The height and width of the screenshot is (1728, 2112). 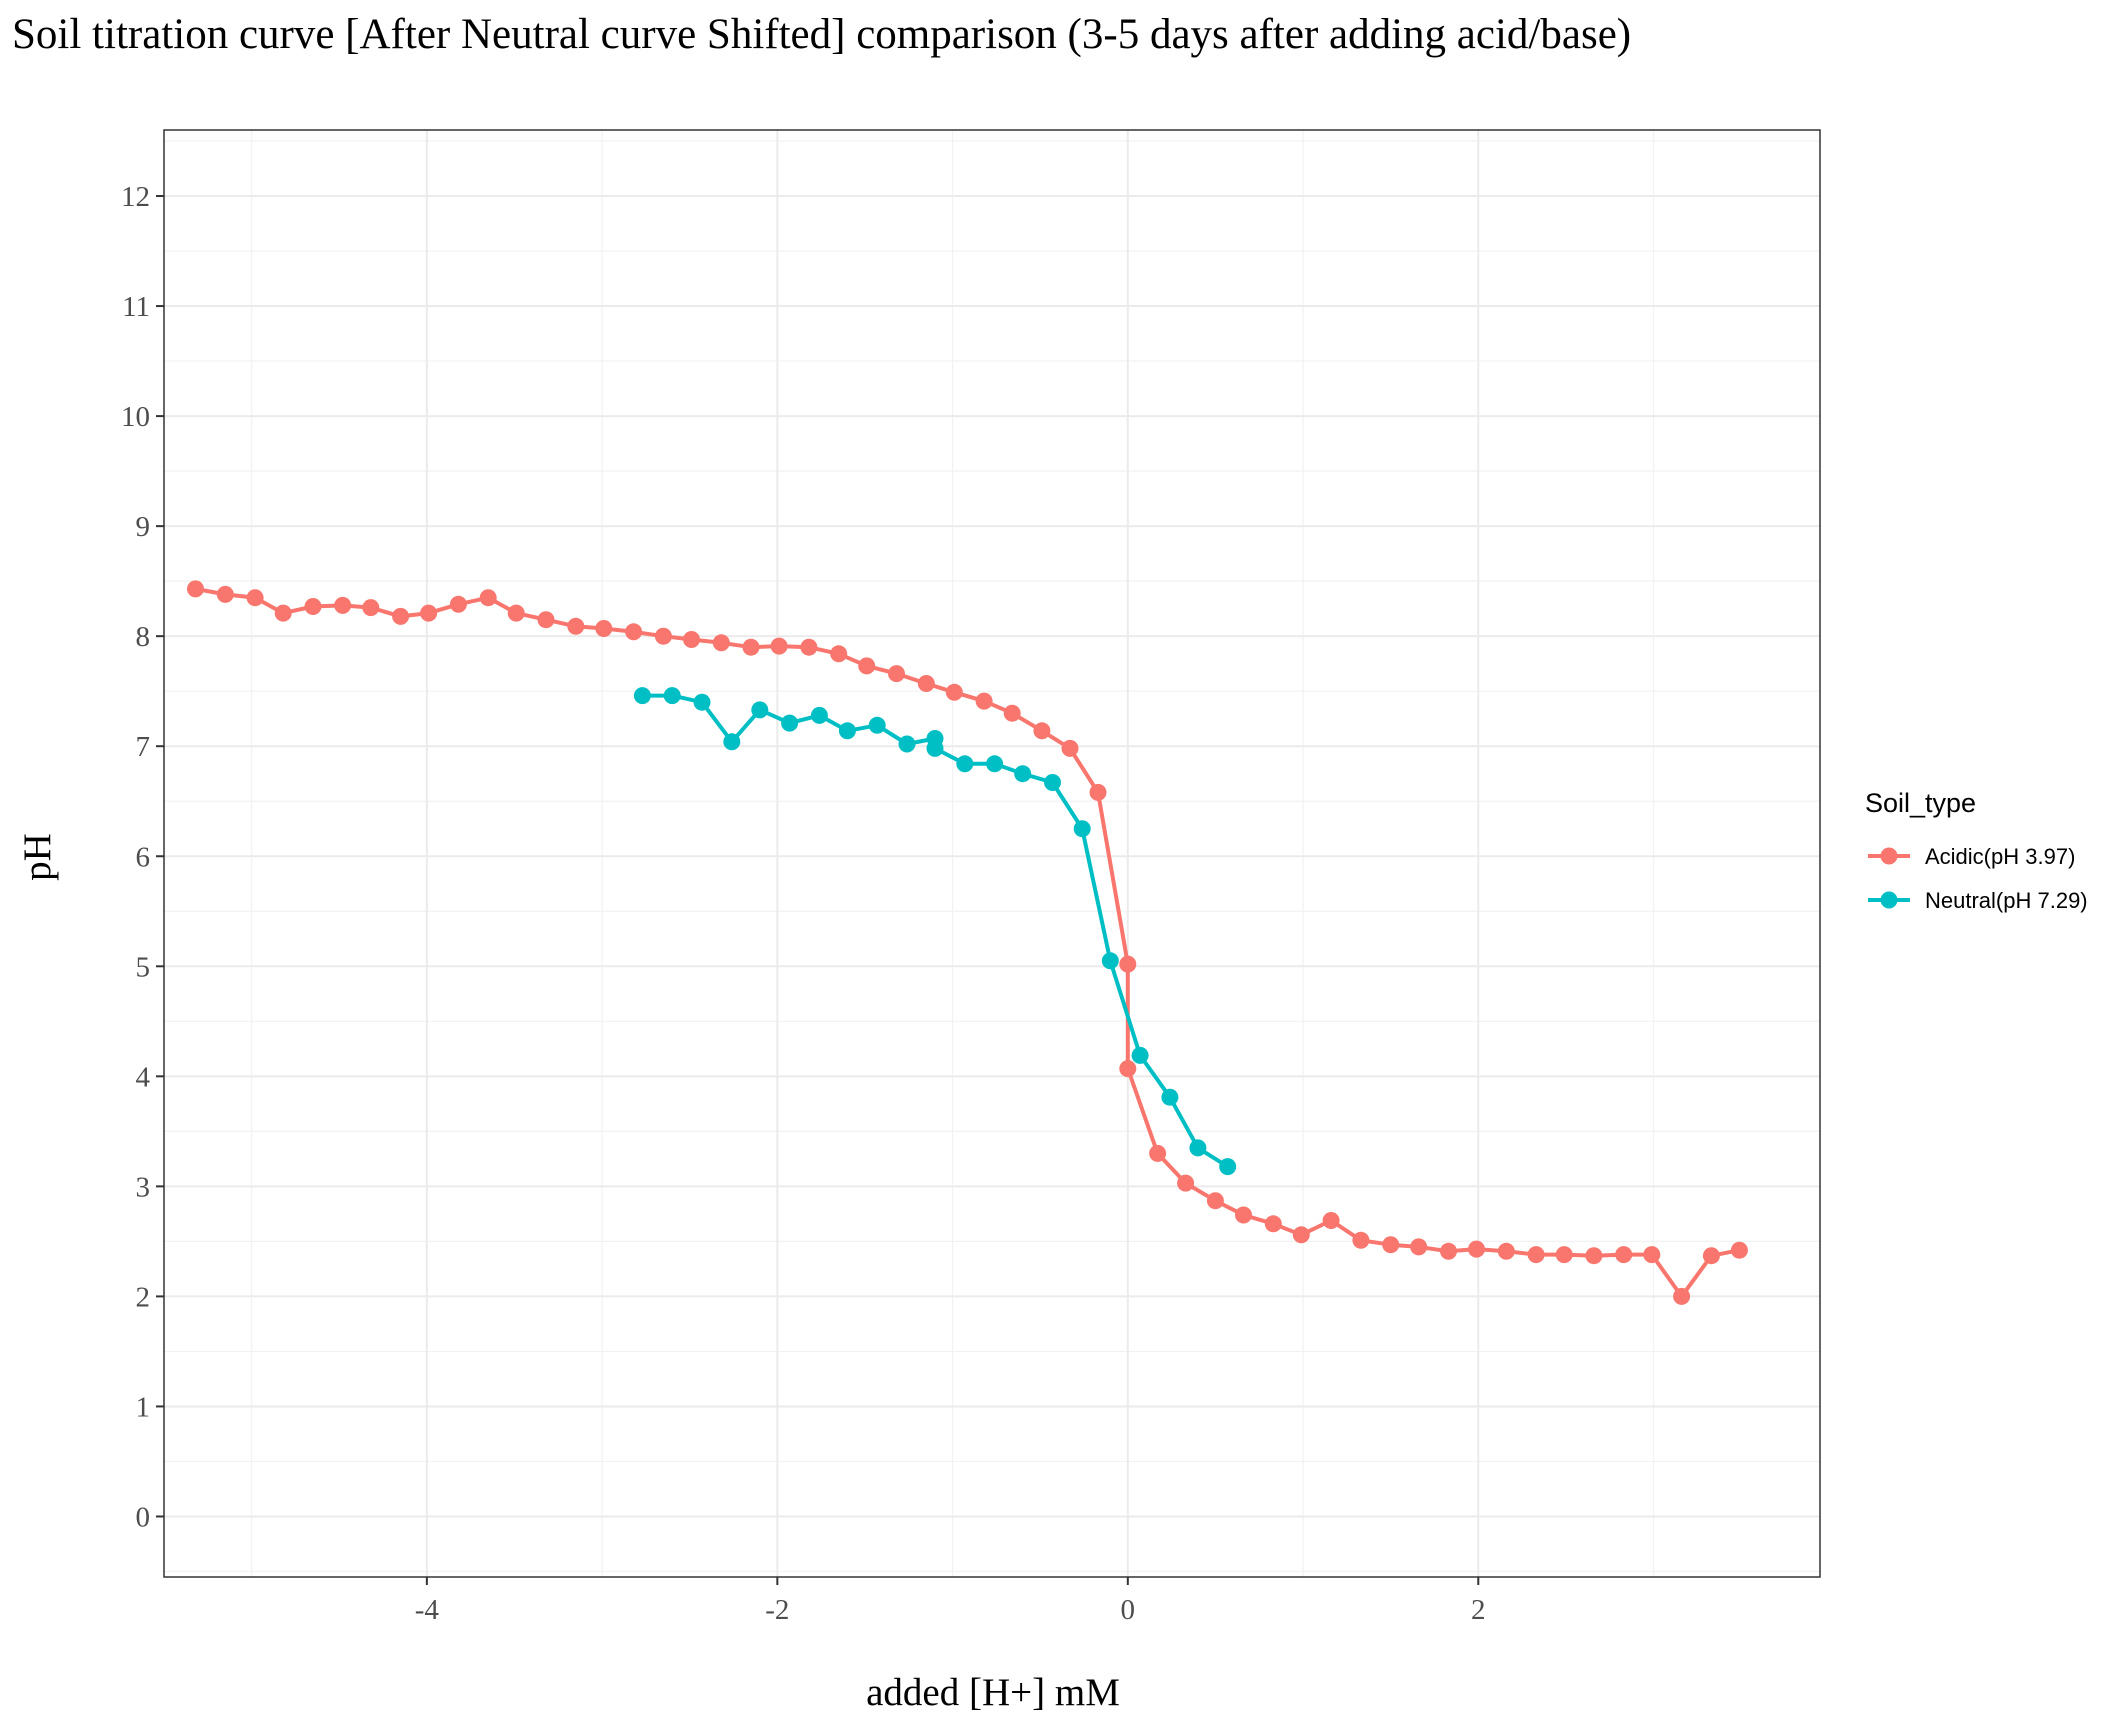 I want to click on y-tick-label: 0, so click(x=143, y=1517).